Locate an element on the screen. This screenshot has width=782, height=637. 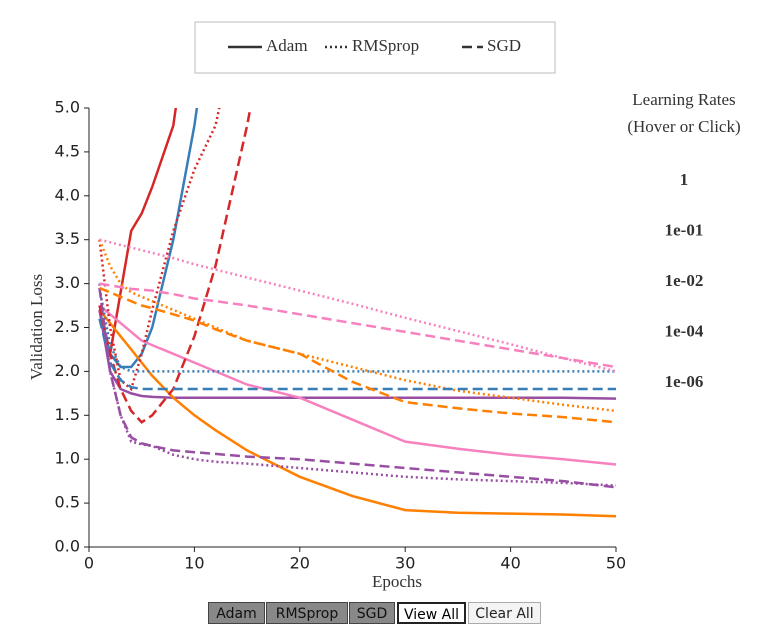
lr-legend-item: 1e-06 is located at coordinates (684, 381).